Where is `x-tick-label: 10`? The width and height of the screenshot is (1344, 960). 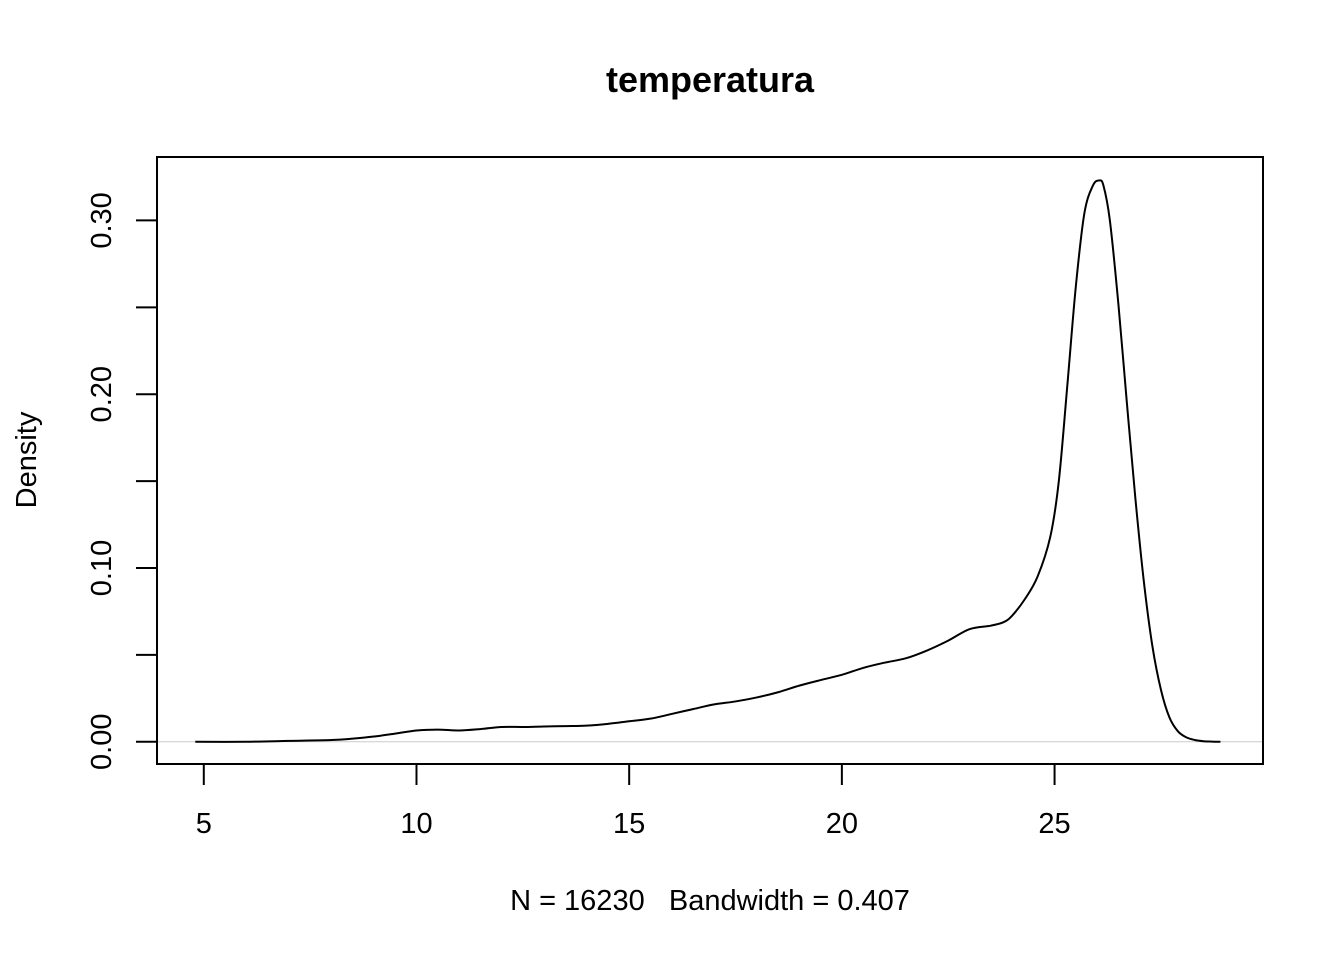
x-tick-label: 10 is located at coordinates (416, 824).